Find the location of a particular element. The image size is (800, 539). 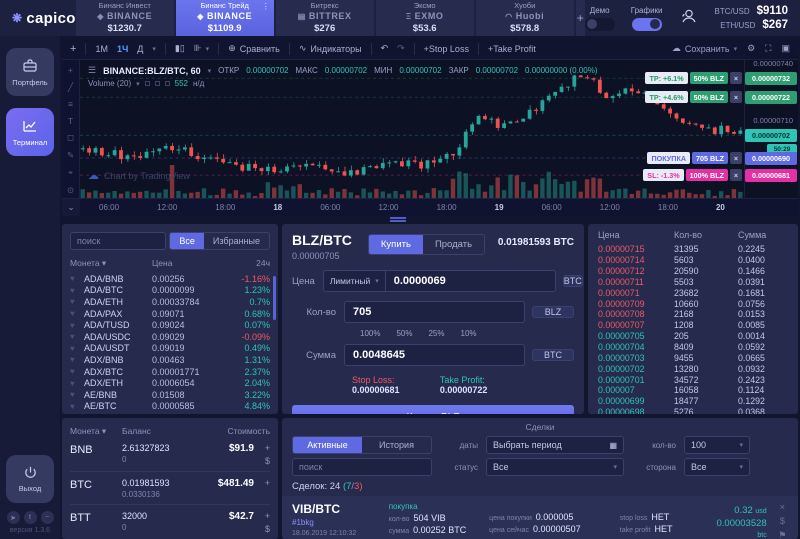

coin-list-item: ♥ ADA/USDC 0.09029 -0.09% is located at coordinates (170, 337).